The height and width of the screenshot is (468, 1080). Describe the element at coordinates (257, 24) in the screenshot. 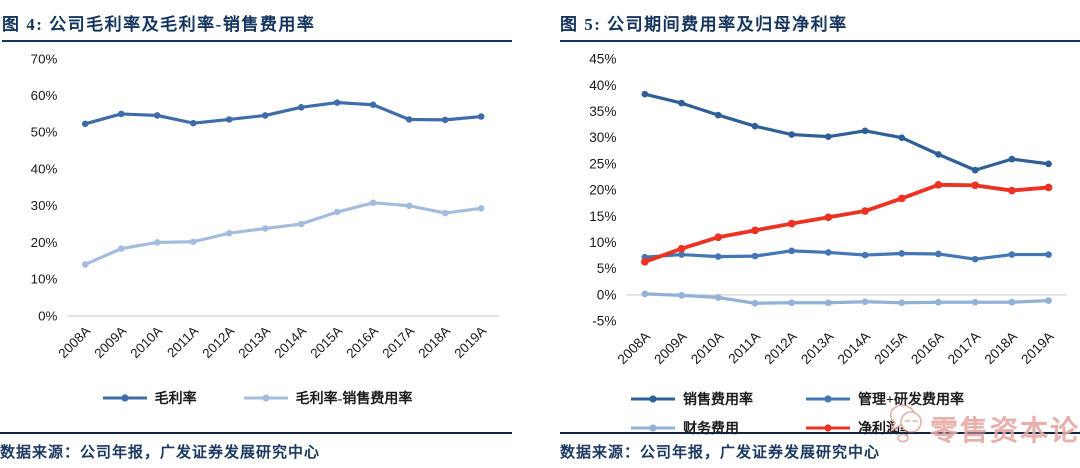

I see `figure-4-title: 图 4: 公司毛利率及毛利率-销售费用率` at that location.